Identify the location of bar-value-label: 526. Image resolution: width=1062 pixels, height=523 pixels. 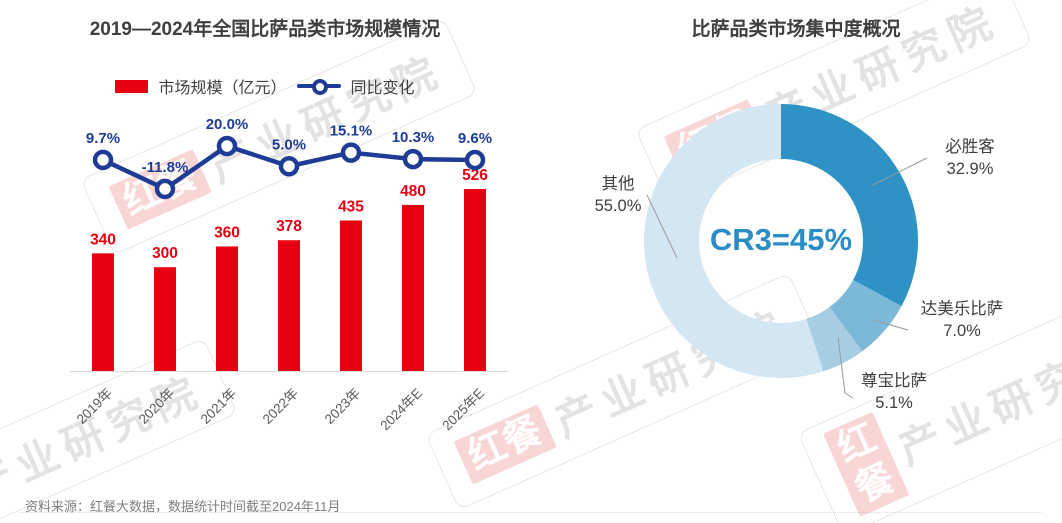
(475, 175).